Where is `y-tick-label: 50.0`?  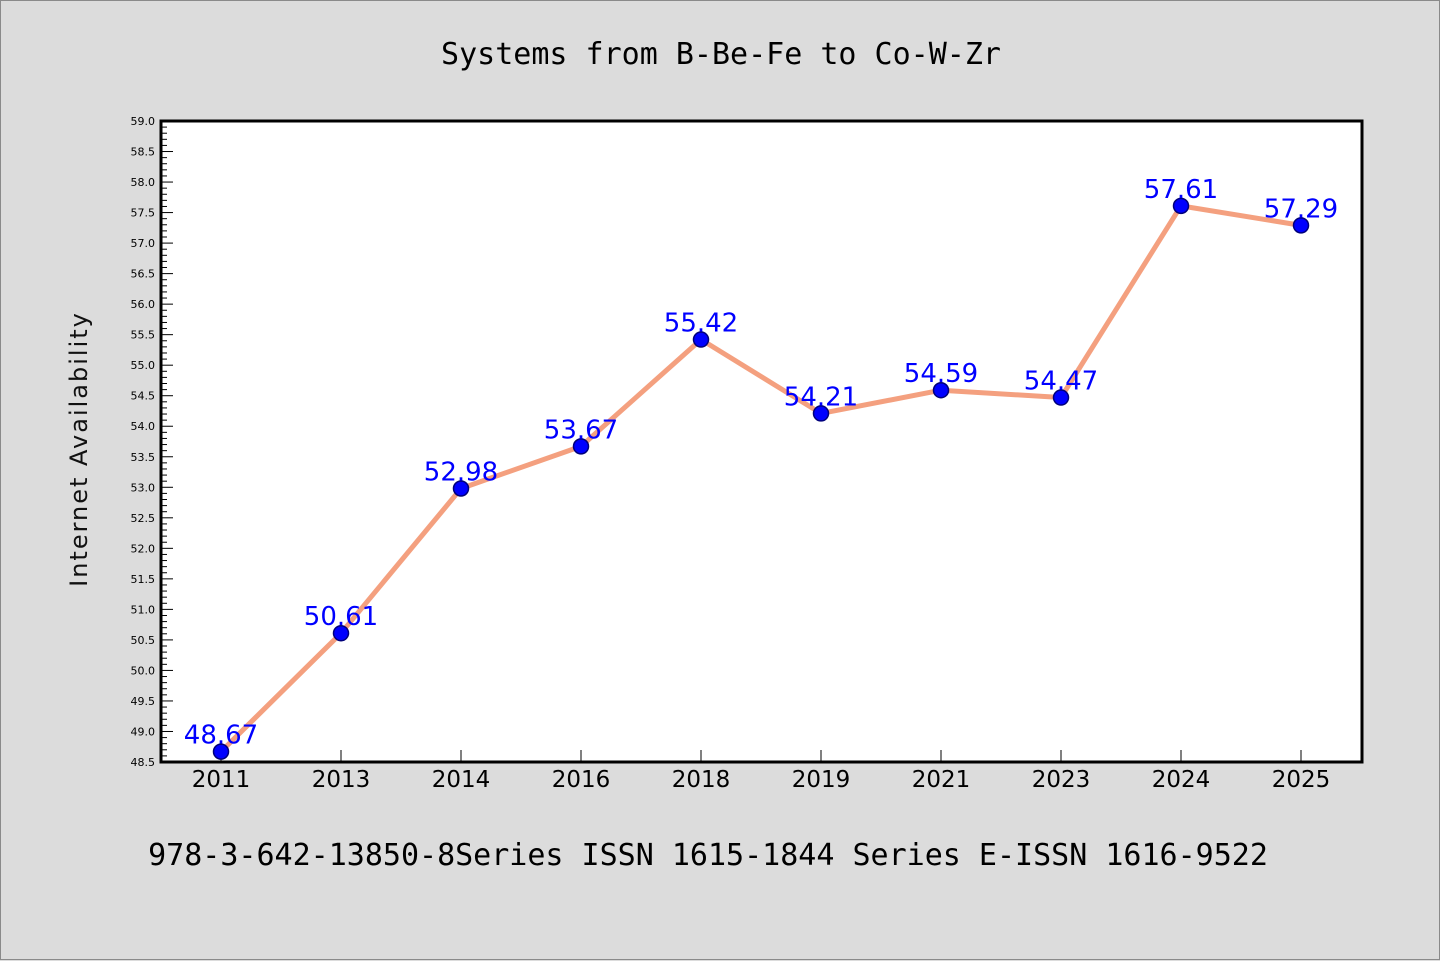 y-tick-label: 50.0 is located at coordinates (143, 670).